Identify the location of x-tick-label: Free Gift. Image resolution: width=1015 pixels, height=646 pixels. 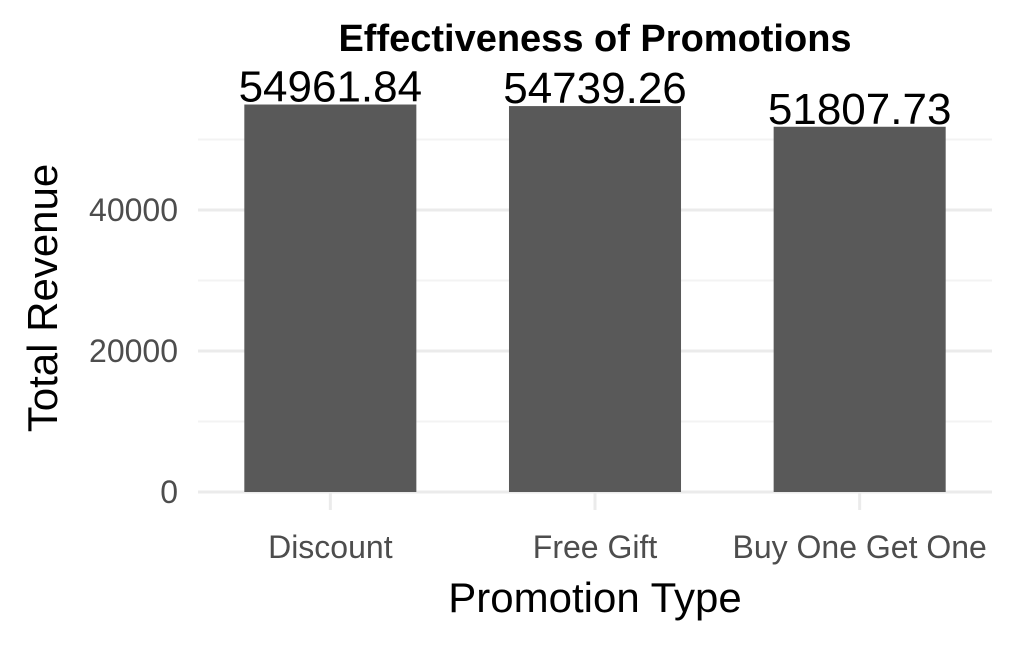
(595, 547).